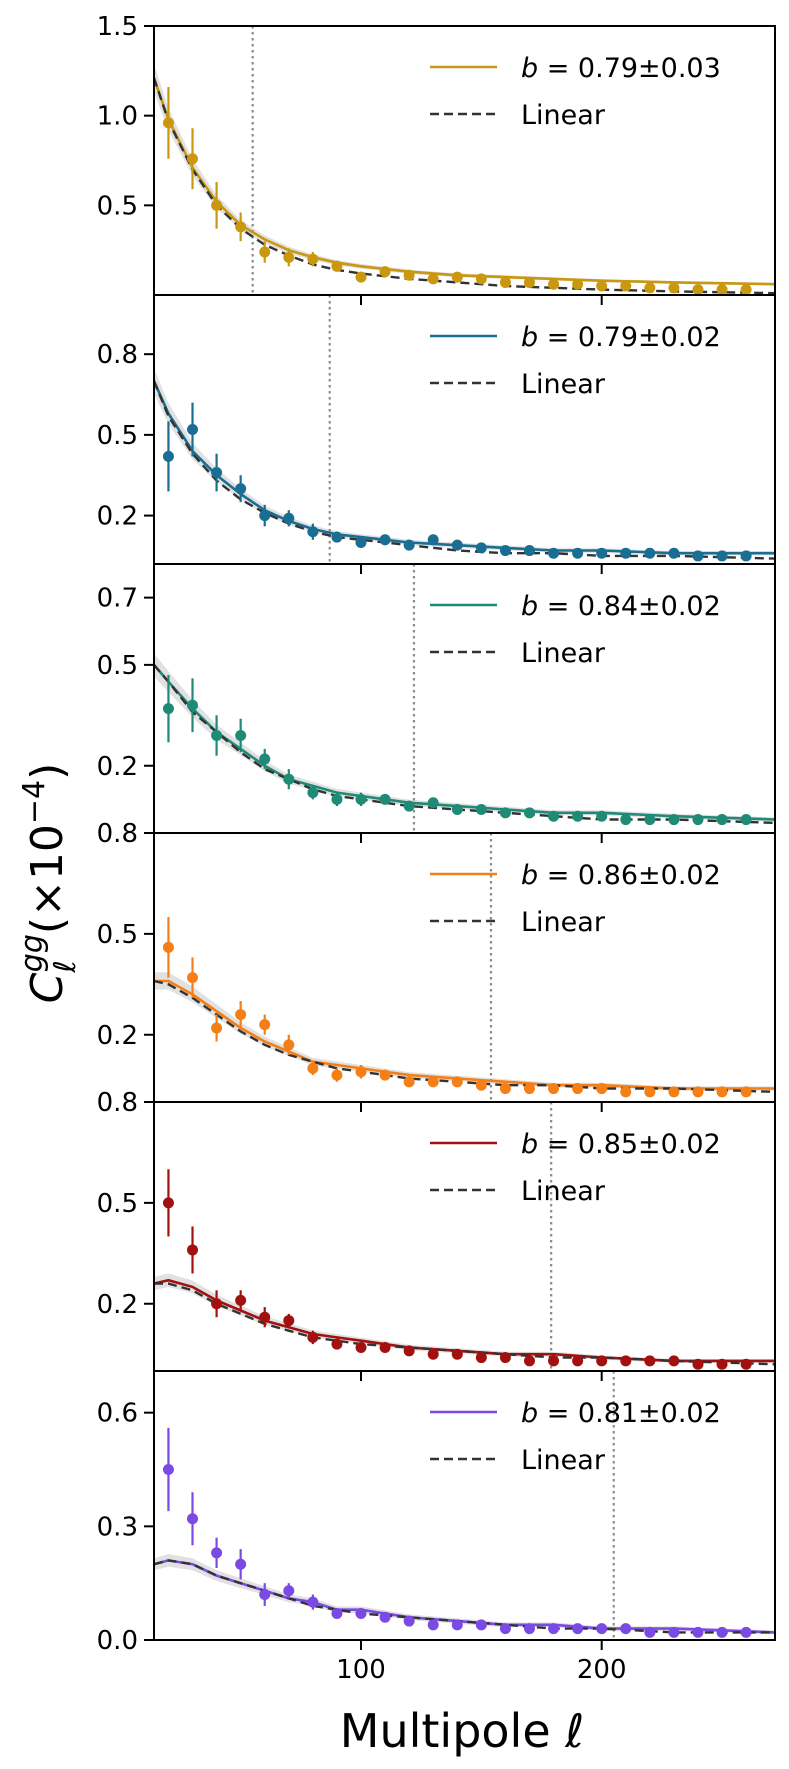 The height and width of the screenshot is (1769, 789). Describe the element at coordinates (117, 1527) in the screenshot. I see `y-tick-label: 0.3` at that location.